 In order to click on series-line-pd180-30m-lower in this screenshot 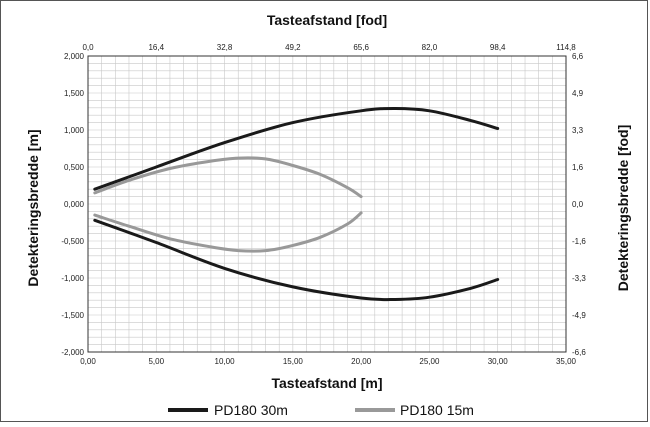, I will do `click(296, 260)`.